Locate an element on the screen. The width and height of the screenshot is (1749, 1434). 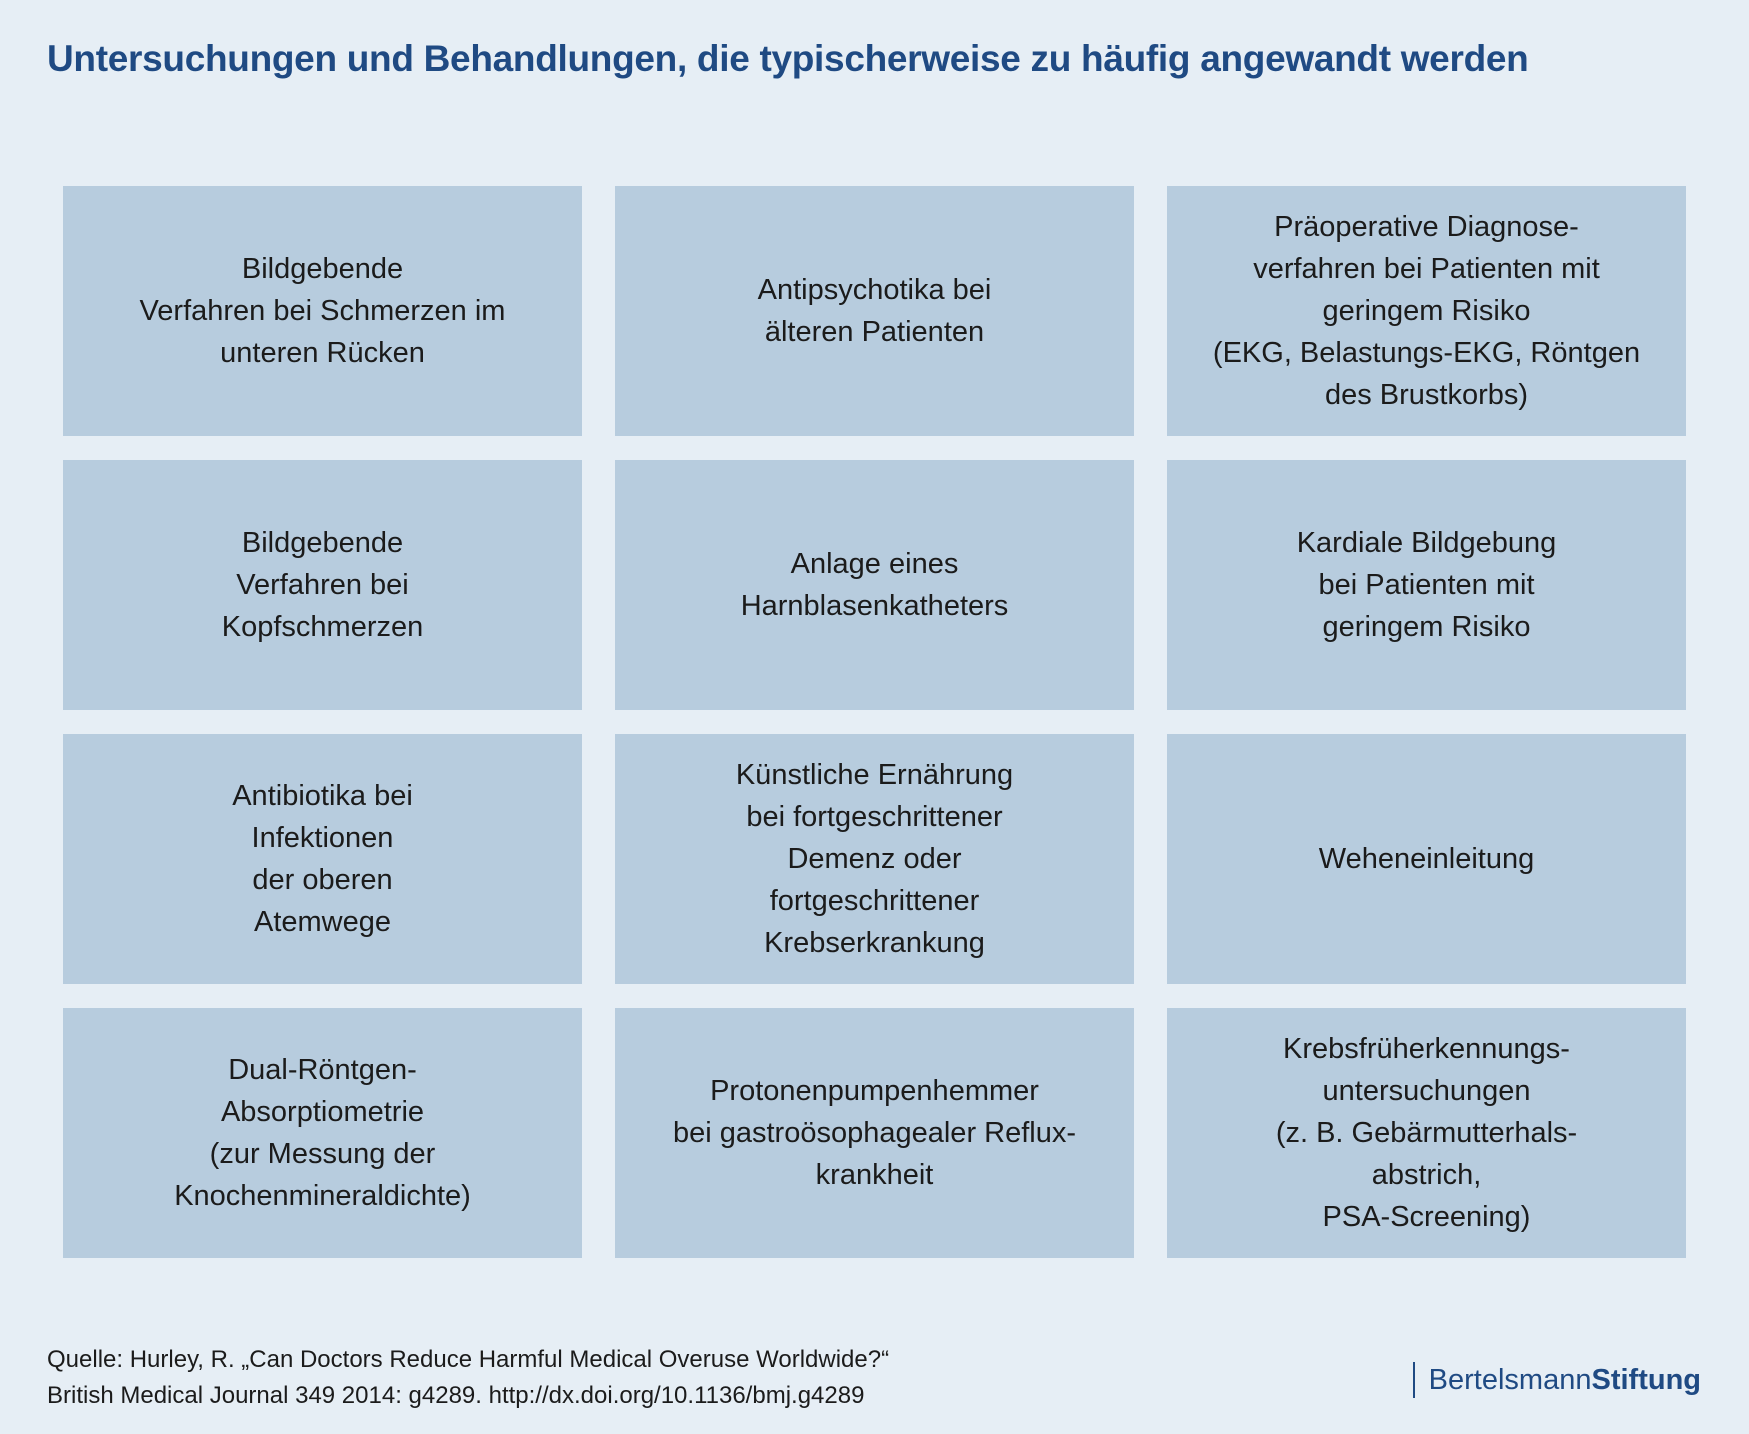
grid-cell: Weheneinleitung is located at coordinates (1426, 859).